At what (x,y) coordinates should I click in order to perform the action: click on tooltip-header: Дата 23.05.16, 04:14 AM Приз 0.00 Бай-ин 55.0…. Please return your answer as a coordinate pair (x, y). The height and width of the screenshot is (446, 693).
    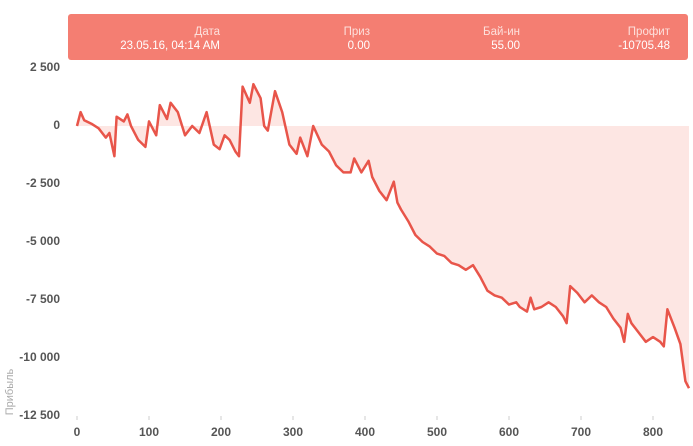
    Looking at the image, I should click on (378, 37).